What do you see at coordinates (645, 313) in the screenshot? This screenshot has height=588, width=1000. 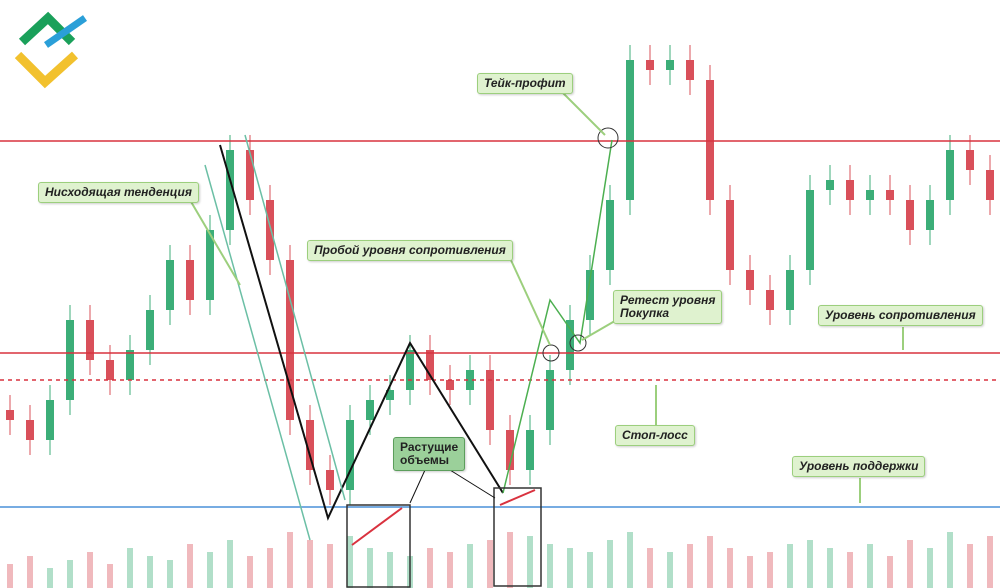 I see `annotation-line: Покупка` at bounding box center [645, 313].